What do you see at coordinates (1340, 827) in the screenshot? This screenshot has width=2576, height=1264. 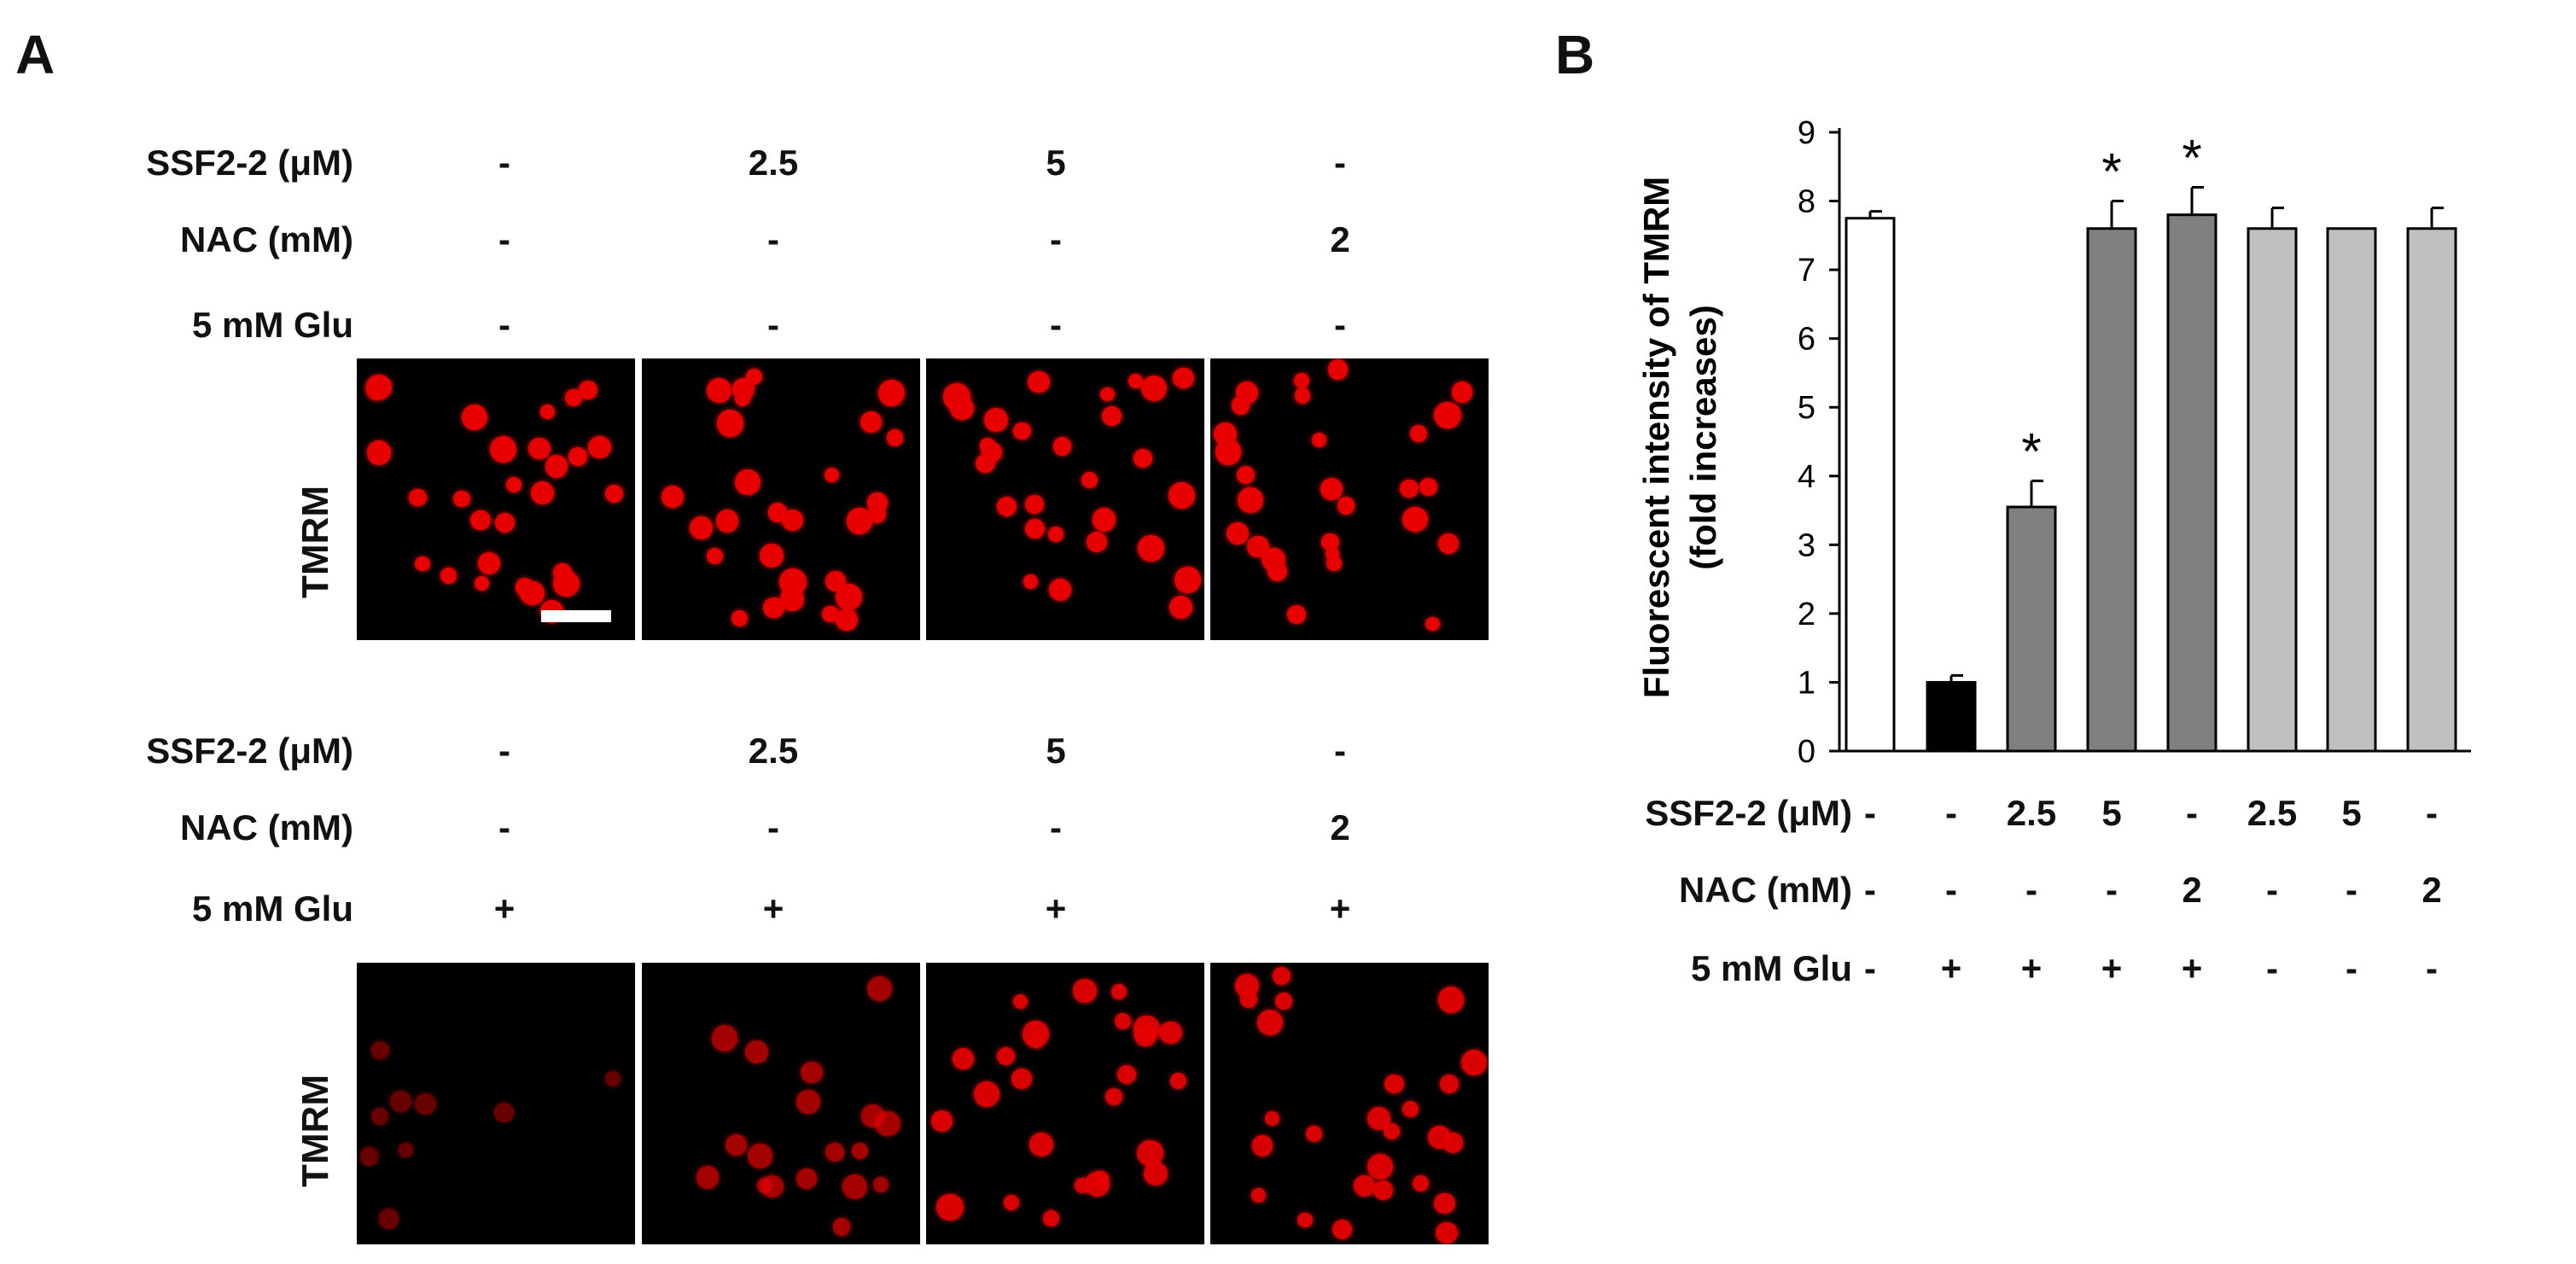 I see `bottom-nac-value: 2` at bounding box center [1340, 827].